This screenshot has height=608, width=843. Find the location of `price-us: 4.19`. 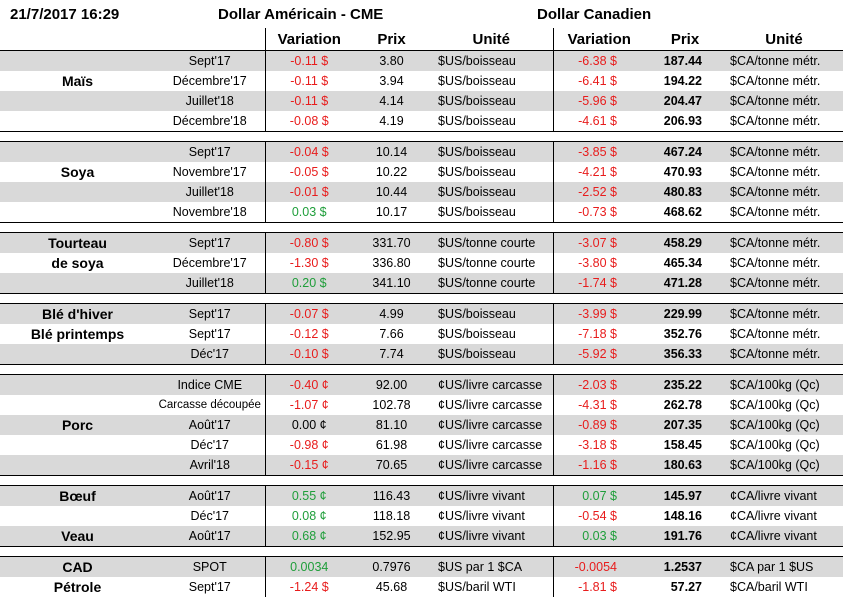

price-us: 4.19 is located at coordinates (391, 121).